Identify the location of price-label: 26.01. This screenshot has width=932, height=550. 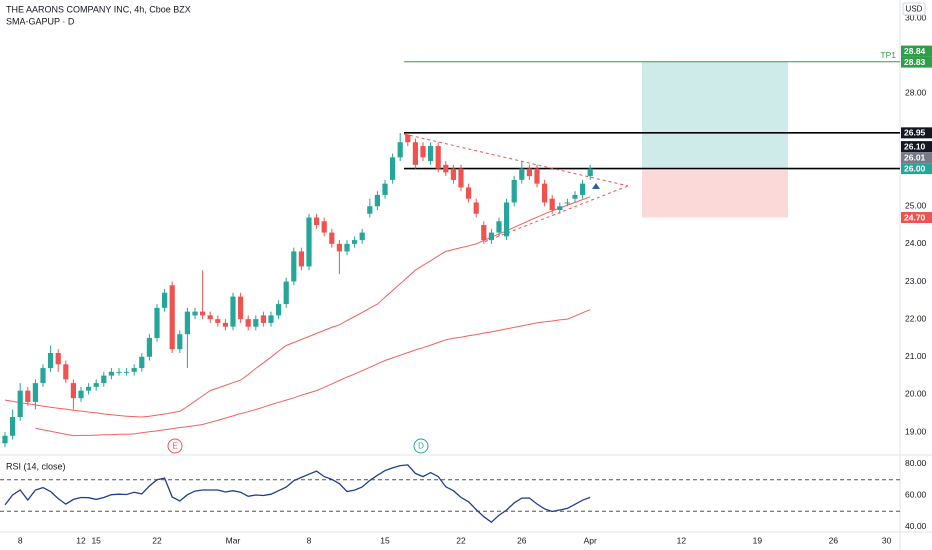
(915, 157).